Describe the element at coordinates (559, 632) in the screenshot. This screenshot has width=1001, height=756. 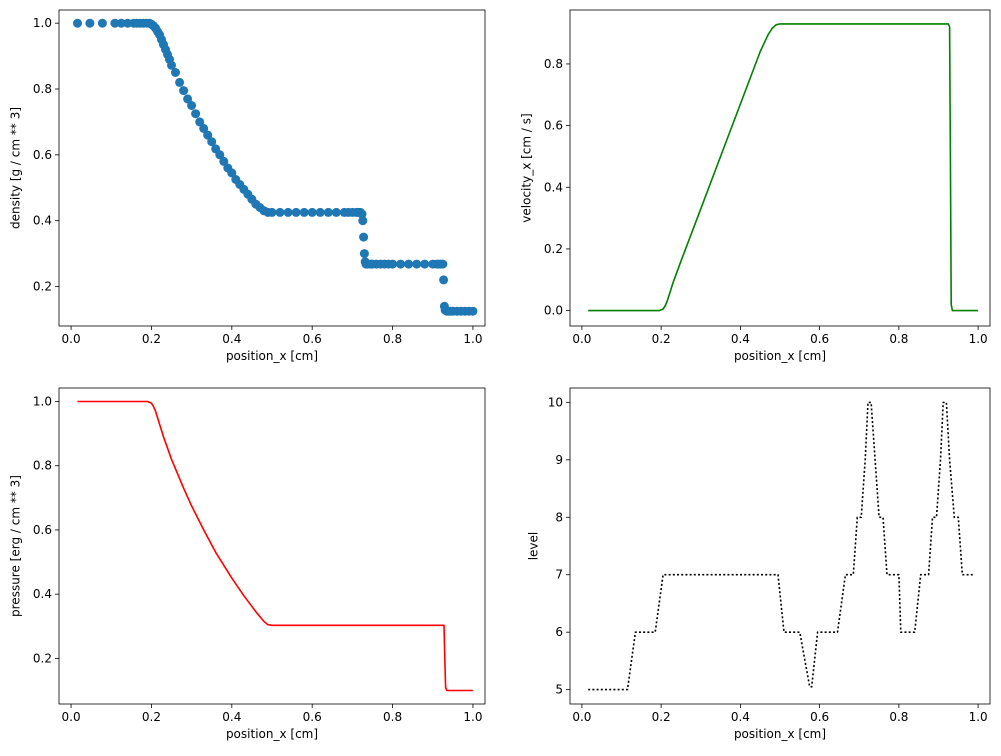
I see `y-tick-label: 6` at that location.